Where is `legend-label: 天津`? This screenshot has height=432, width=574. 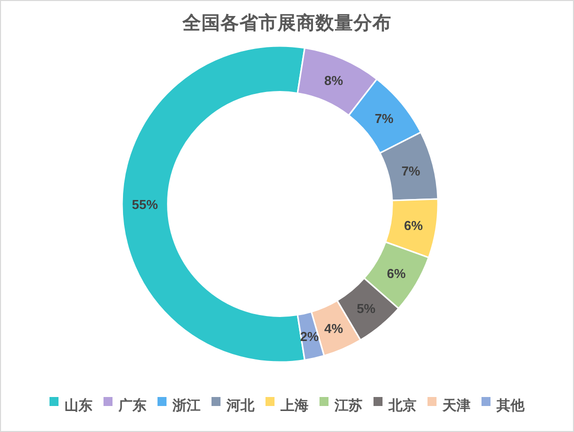 legend-label: 天津 is located at coordinates (456, 405).